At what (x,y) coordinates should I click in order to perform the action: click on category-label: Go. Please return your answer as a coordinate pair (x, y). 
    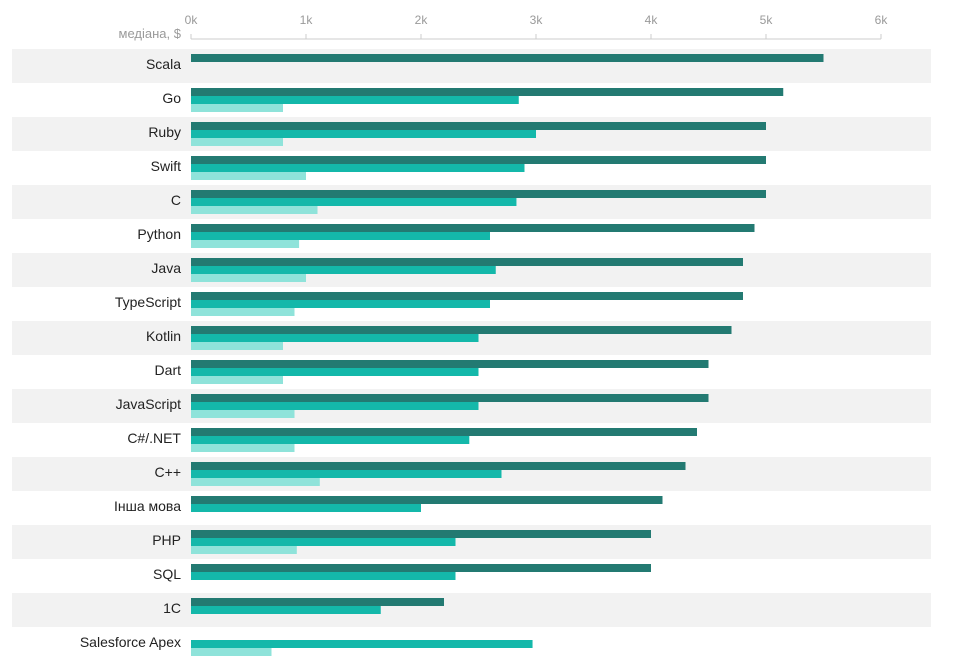
    Looking at the image, I should click on (171, 98).